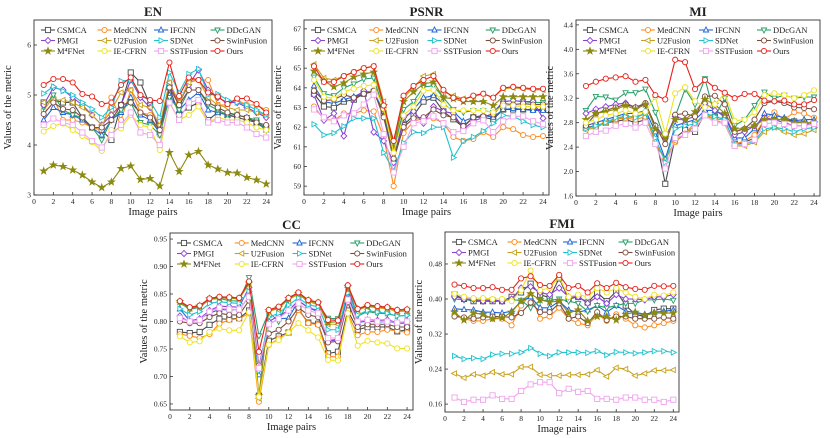 The width and height of the screenshot is (830, 438). What do you see at coordinates (269, 416) in the screenshot?
I see `x-tick-label: 10` at bounding box center [269, 416].